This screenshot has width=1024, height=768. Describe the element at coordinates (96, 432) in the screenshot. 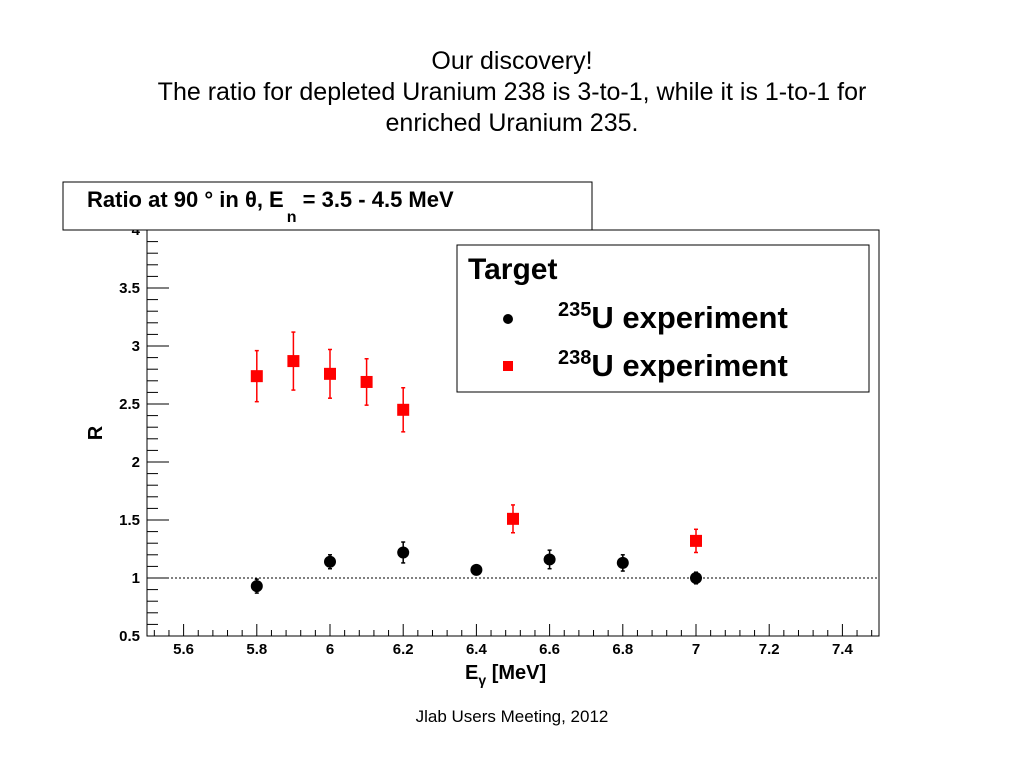

I see `y-axis-title: R` at that location.